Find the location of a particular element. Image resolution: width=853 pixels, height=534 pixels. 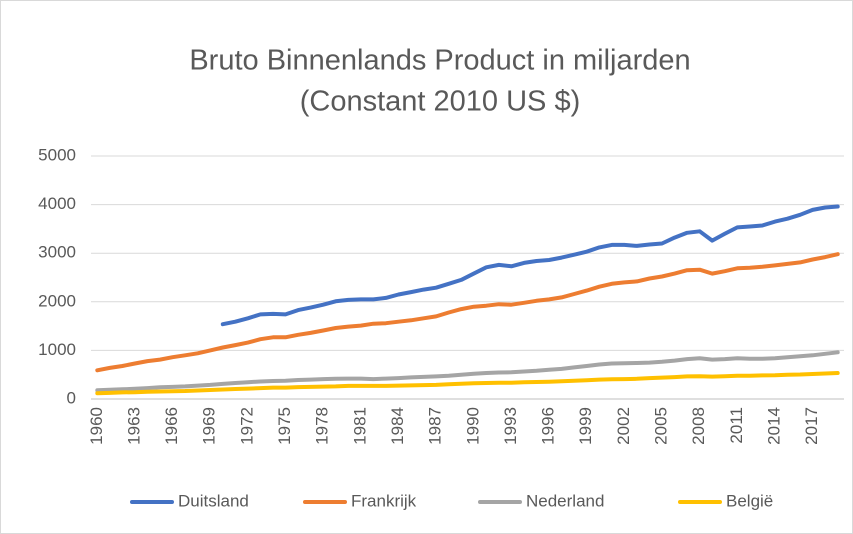

x-tick-label: 1972 is located at coordinates (246, 426).